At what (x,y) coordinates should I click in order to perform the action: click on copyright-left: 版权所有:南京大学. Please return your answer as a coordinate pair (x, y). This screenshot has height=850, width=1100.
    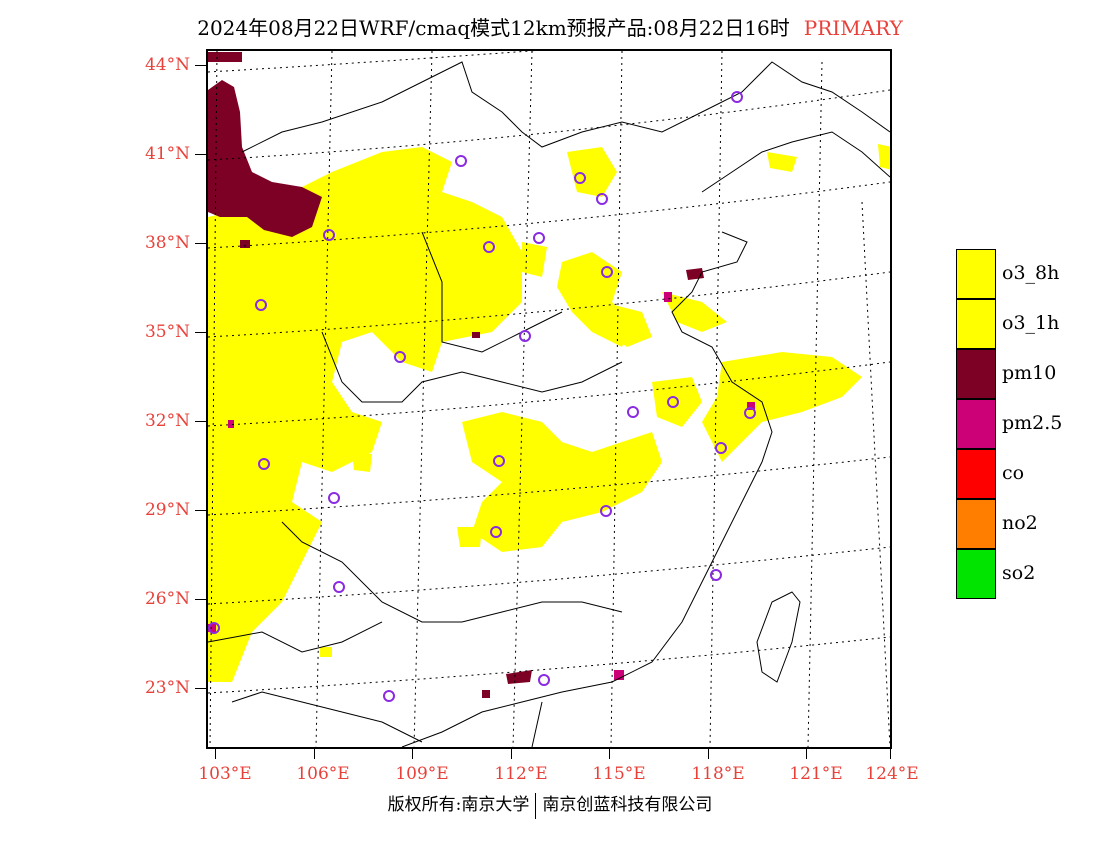
    Looking at the image, I should click on (458, 805).